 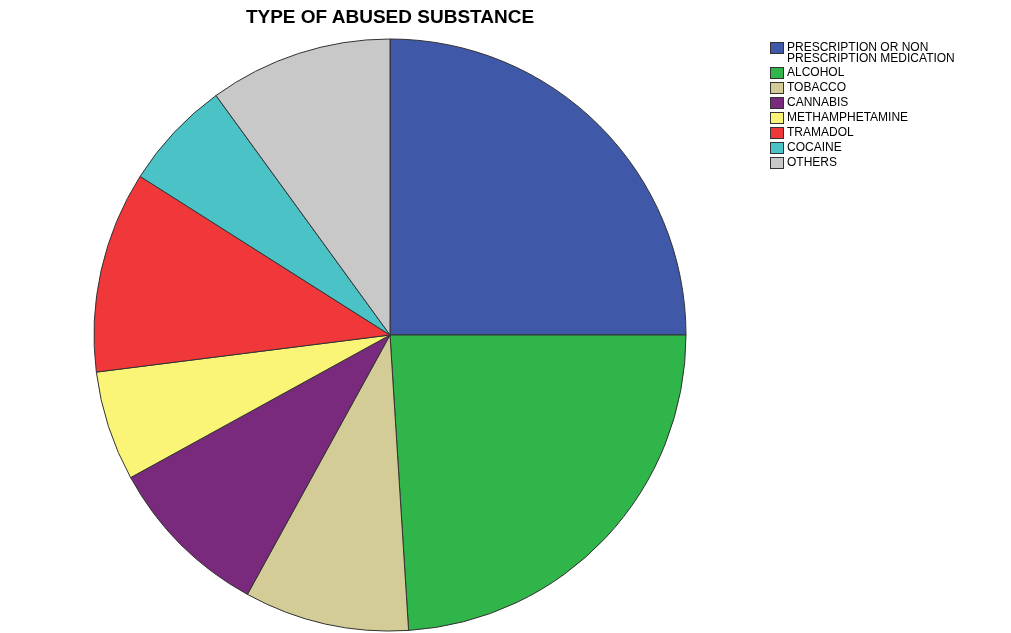 What do you see at coordinates (812, 162) in the screenshot?
I see `legend-label: OTHERS` at bounding box center [812, 162].